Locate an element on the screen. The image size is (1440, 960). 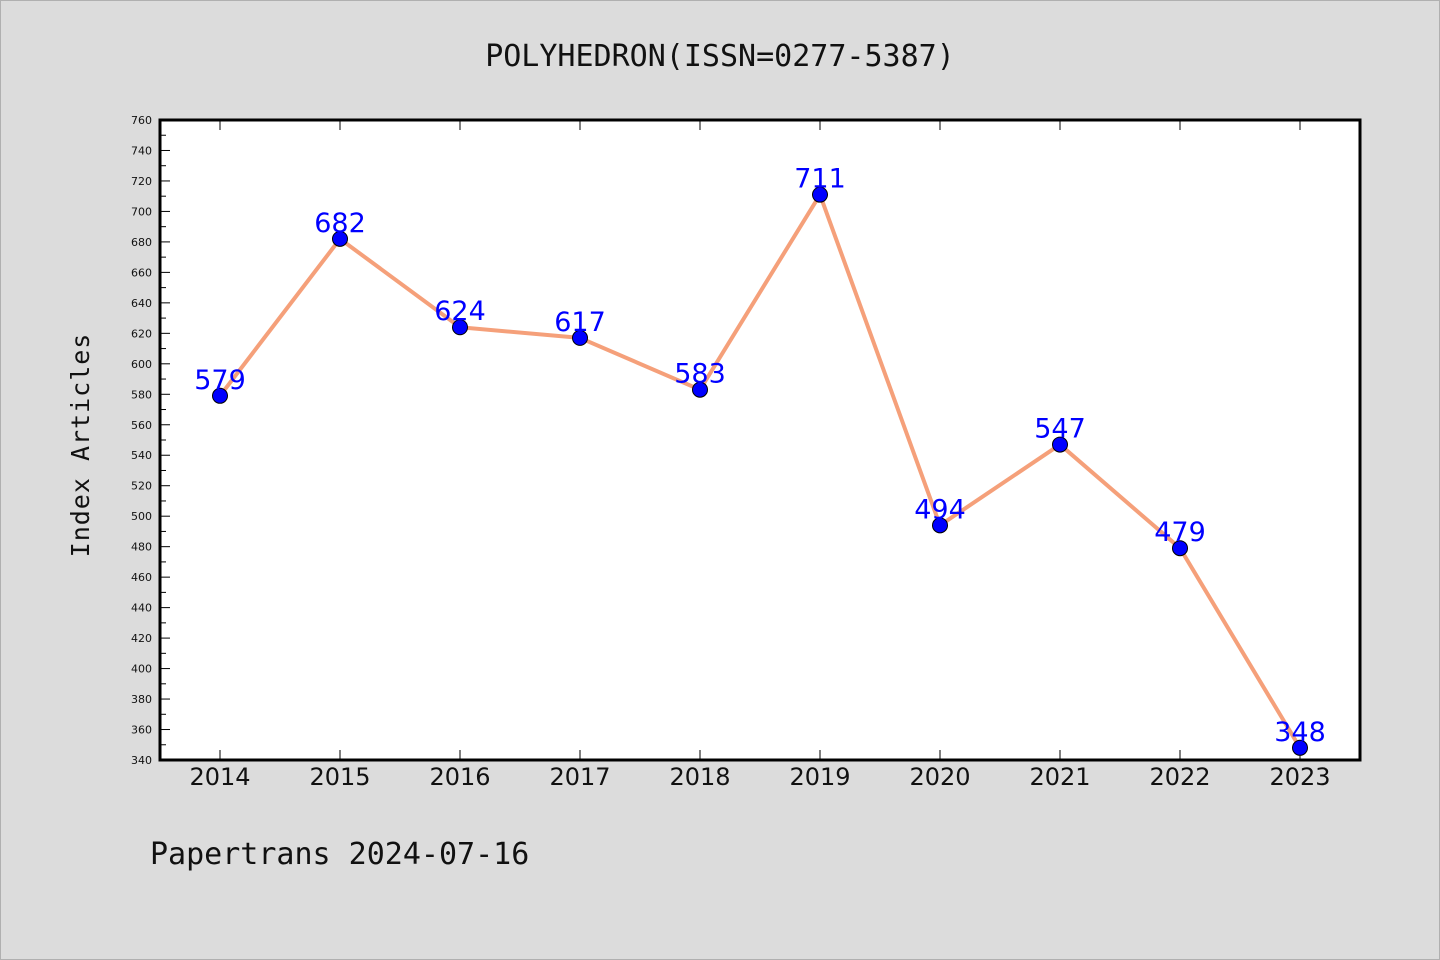
data-label: 494 is located at coordinates (940, 509).